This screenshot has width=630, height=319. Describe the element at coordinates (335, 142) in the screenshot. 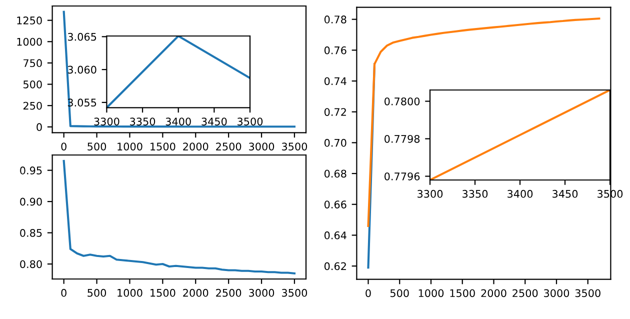

I see `y-tick-label: 0.70` at that location.